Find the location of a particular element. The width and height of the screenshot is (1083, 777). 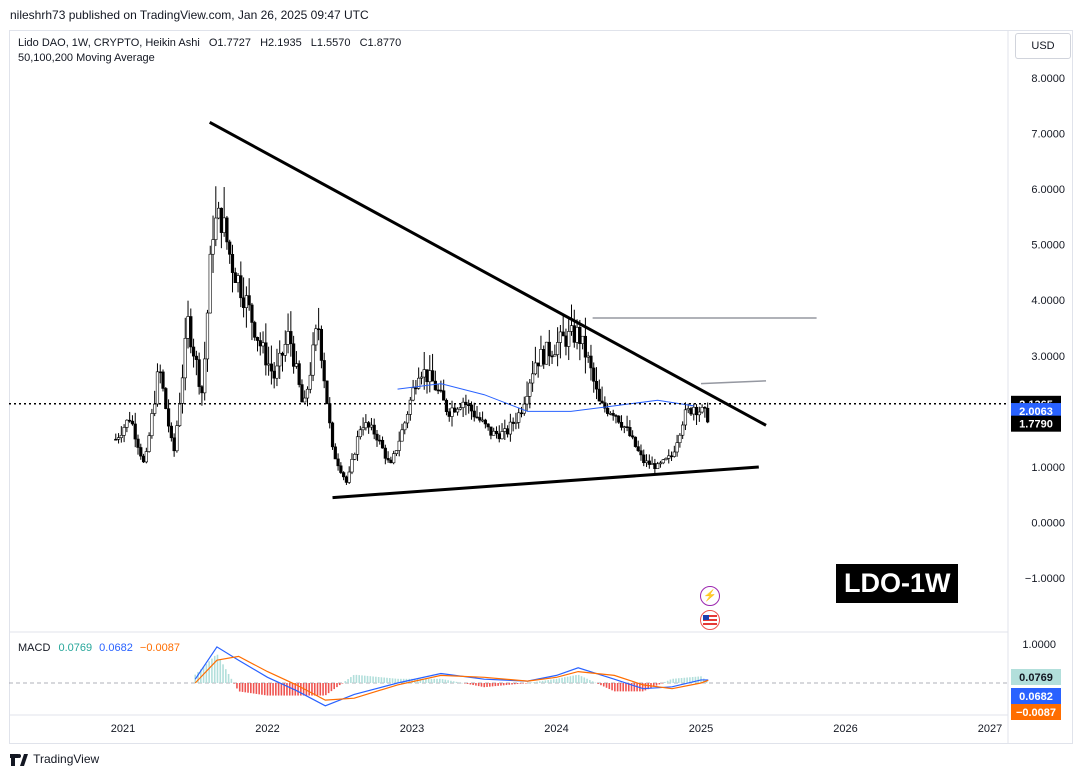

macd-label-box is located at coordinates (1036, 712).